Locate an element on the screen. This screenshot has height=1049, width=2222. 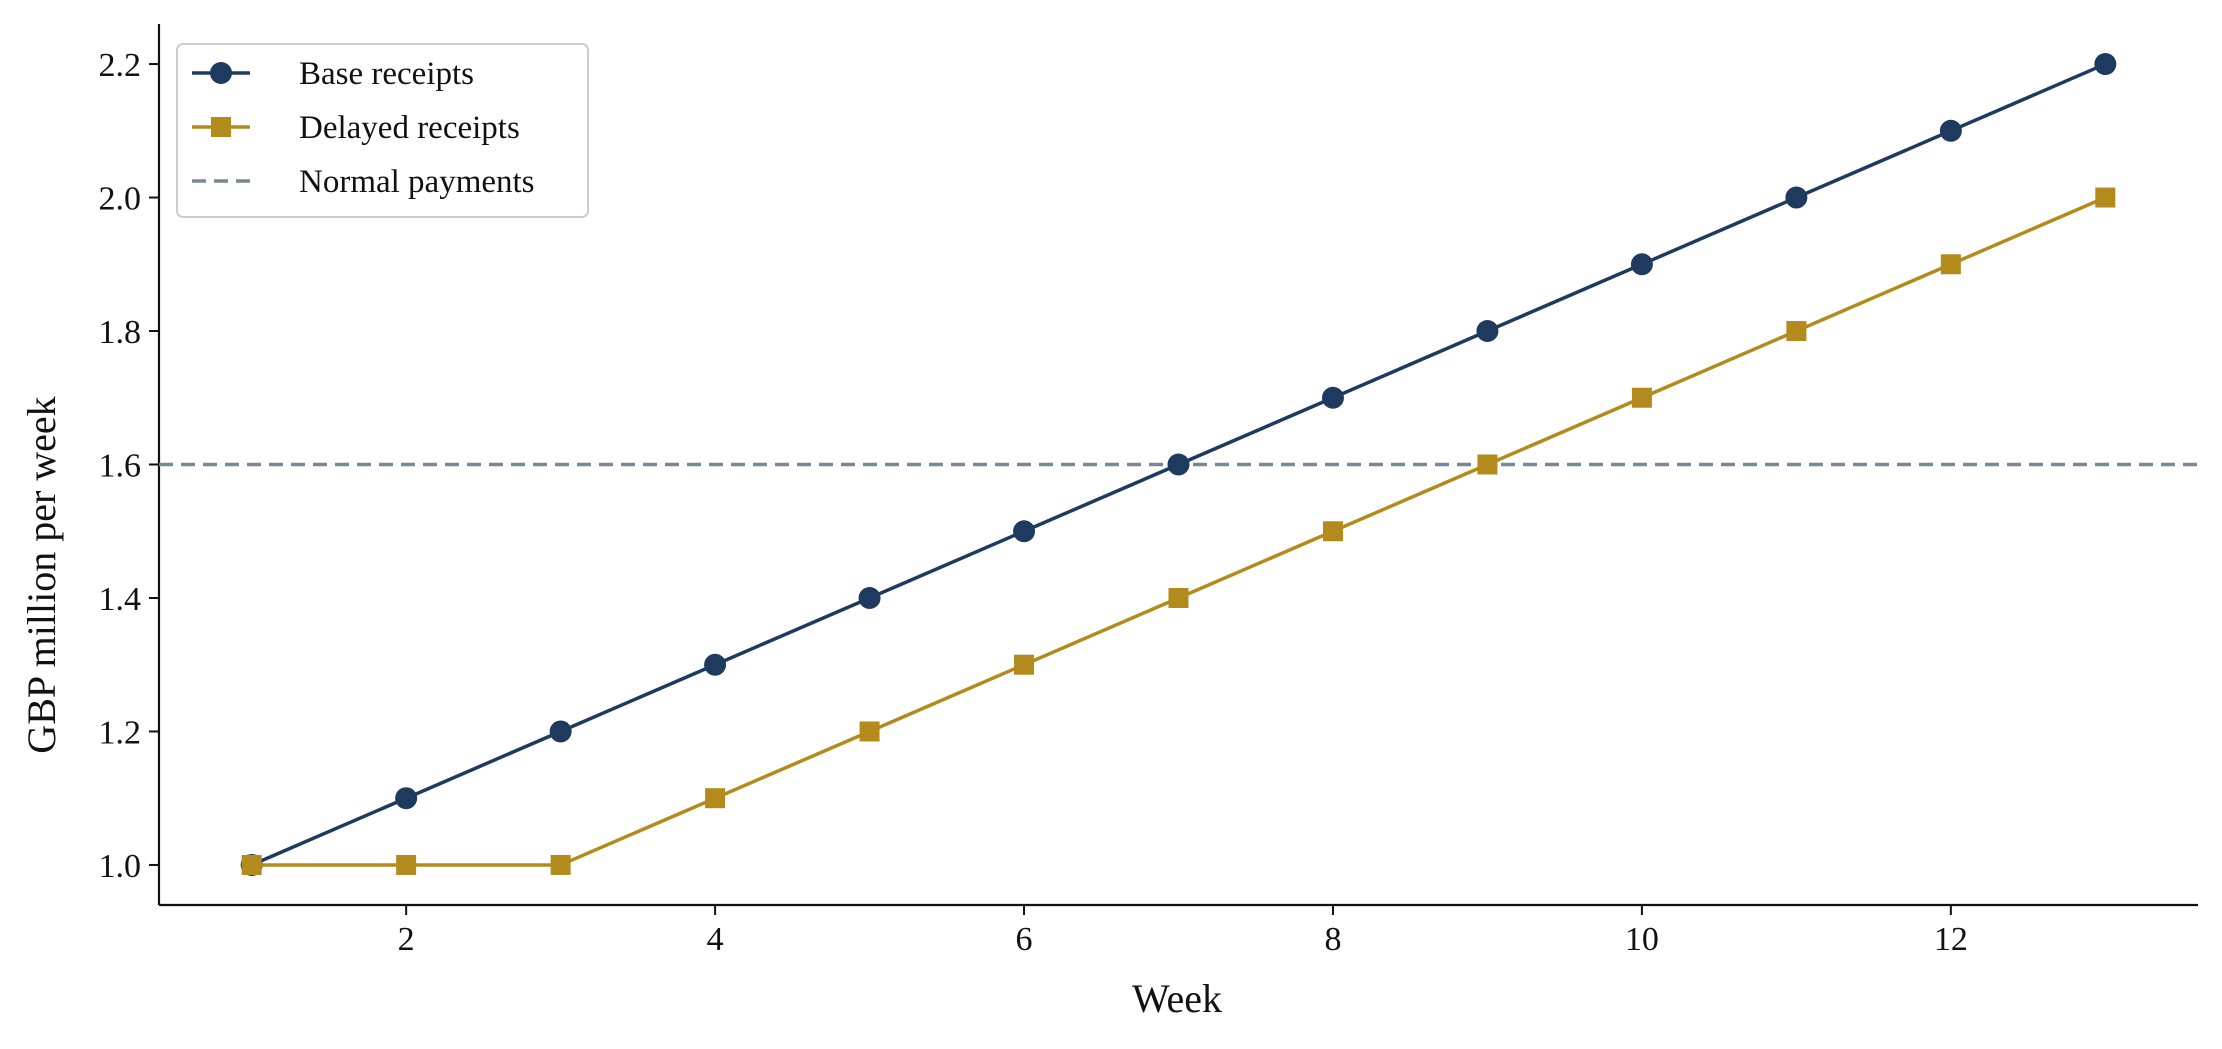
y-tick-label: 1.6 is located at coordinates (120, 466).